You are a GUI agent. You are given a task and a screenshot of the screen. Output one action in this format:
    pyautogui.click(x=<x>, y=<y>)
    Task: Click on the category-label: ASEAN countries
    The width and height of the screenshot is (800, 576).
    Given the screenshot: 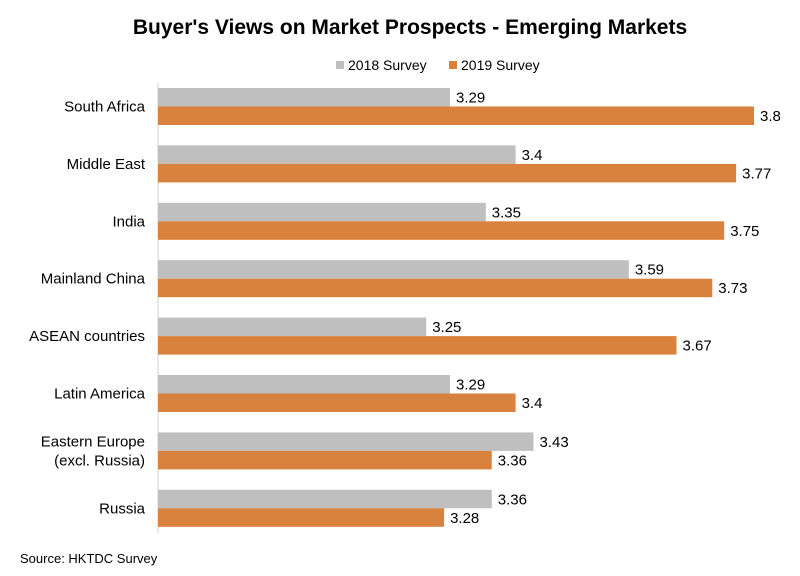 What is the action you would take?
    pyautogui.click(x=87, y=336)
    